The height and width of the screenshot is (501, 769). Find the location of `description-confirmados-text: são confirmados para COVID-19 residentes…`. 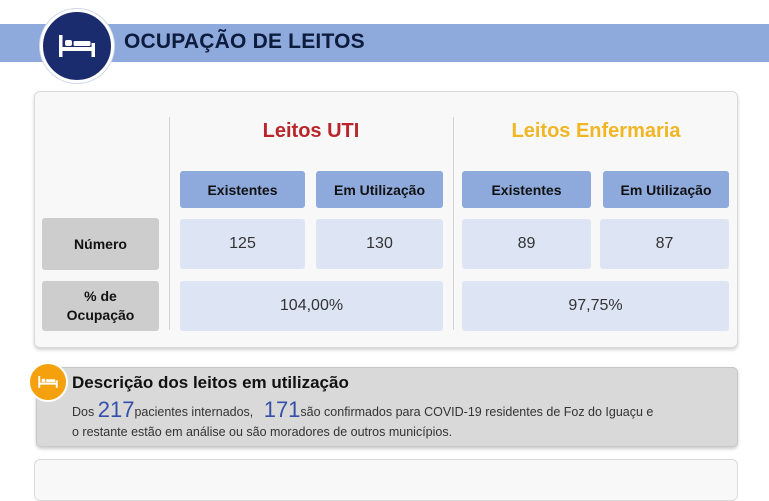

description-confirmados-text: são confirmados para COVID-19 residentes… is located at coordinates (477, 412).